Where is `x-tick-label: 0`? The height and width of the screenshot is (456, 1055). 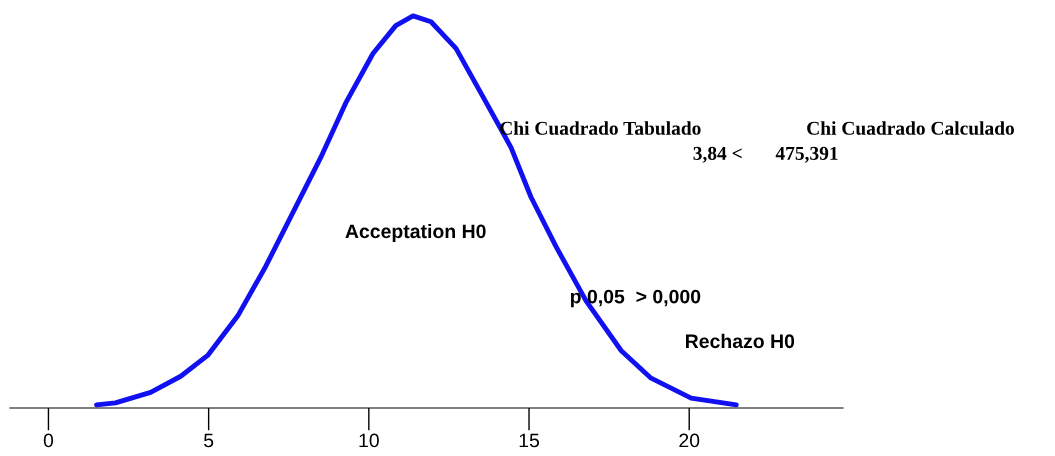
x-tick-label: 0 is located at coordinates (48, 440).